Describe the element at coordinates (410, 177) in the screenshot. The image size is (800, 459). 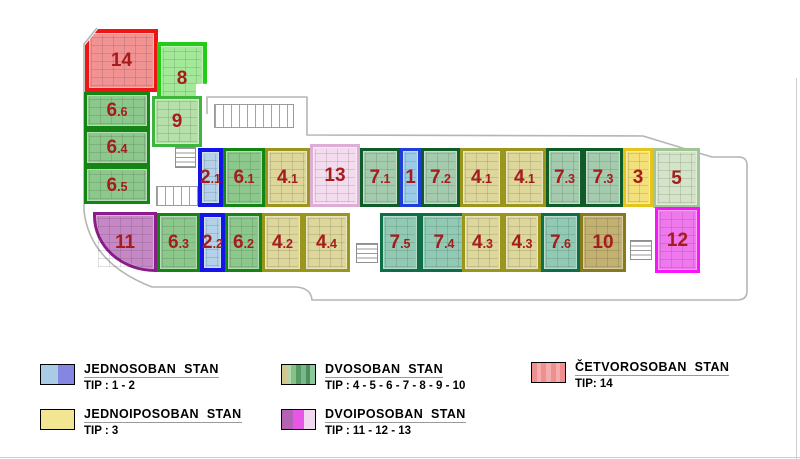
I see `unit-1: 1` at that location.